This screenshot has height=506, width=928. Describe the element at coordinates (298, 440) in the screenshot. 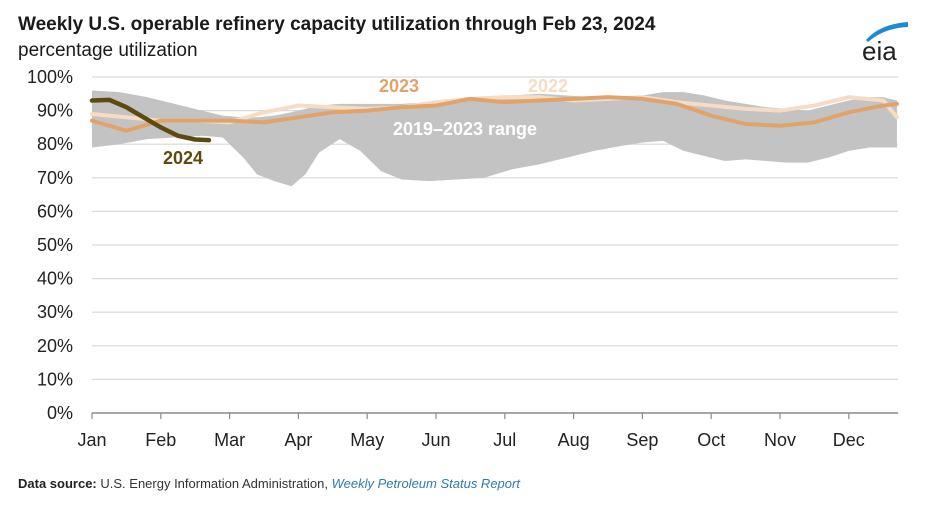

I see `x-tick-label: Apr` at that location.